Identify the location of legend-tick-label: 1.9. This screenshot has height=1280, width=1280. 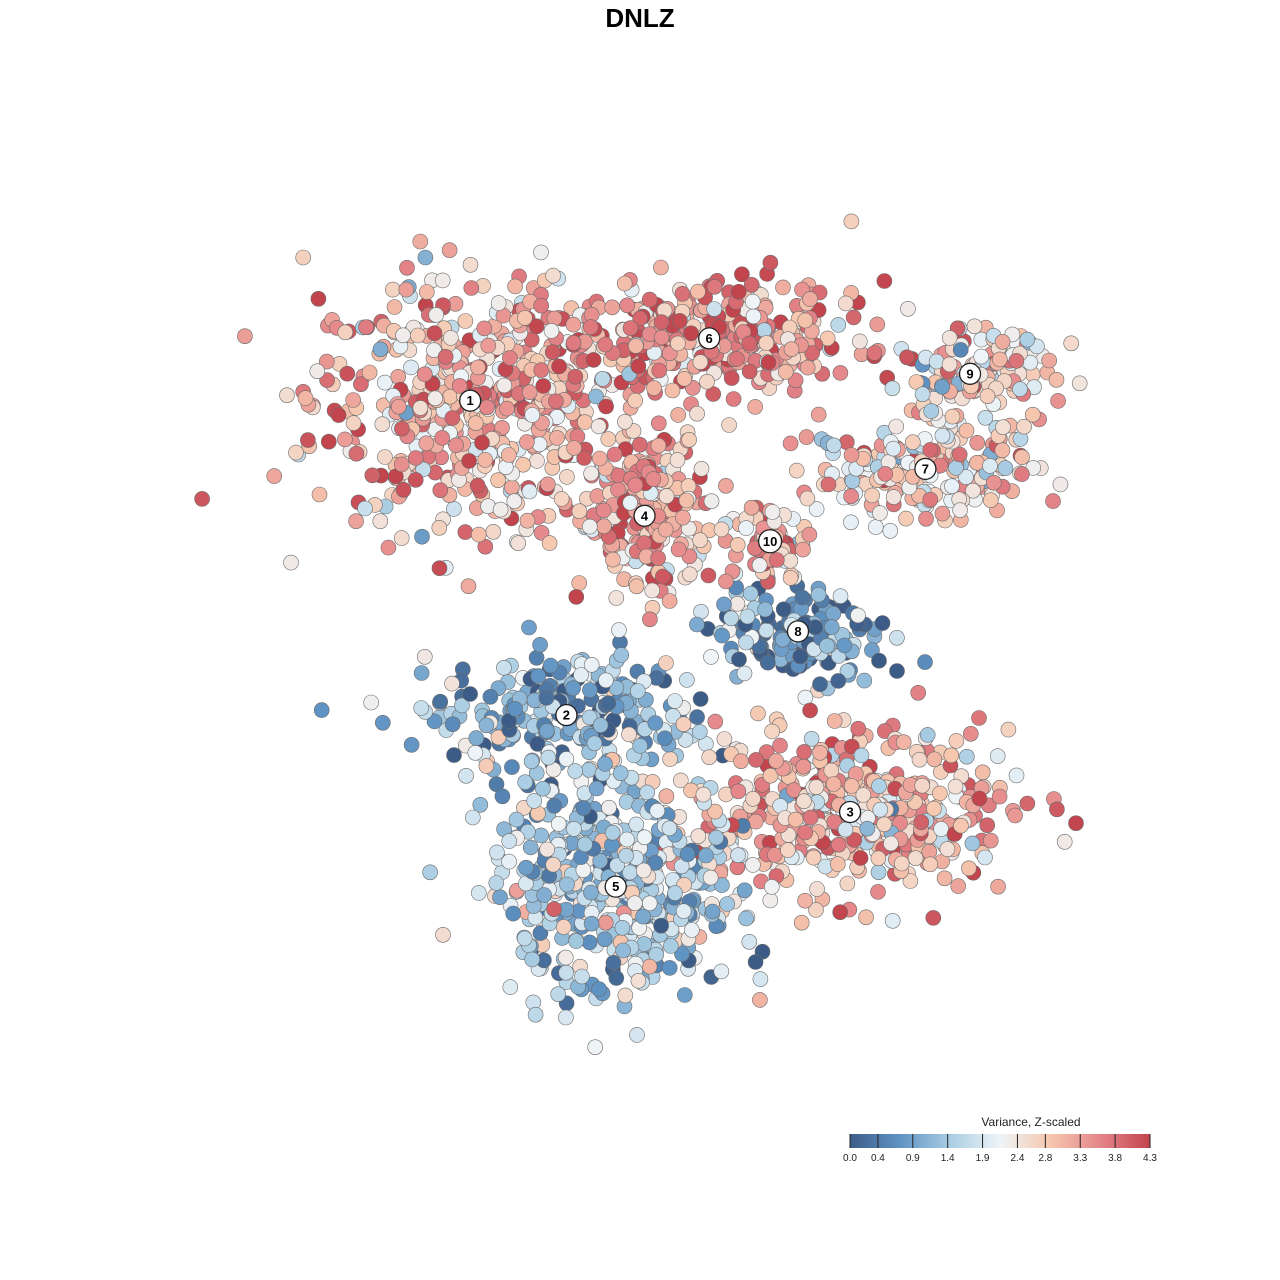
(983, 1158).